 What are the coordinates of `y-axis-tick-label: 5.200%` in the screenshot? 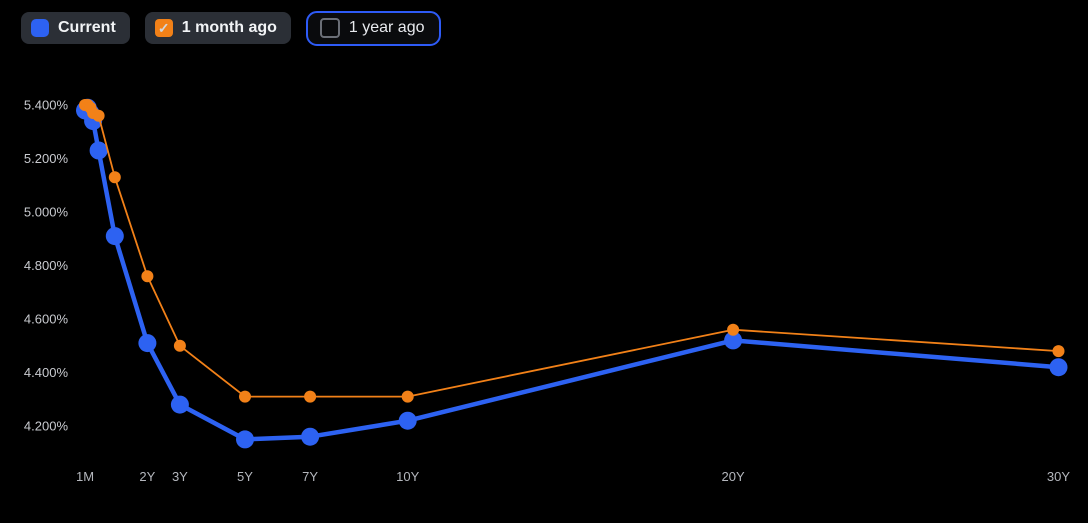 It's located at (46, 158).